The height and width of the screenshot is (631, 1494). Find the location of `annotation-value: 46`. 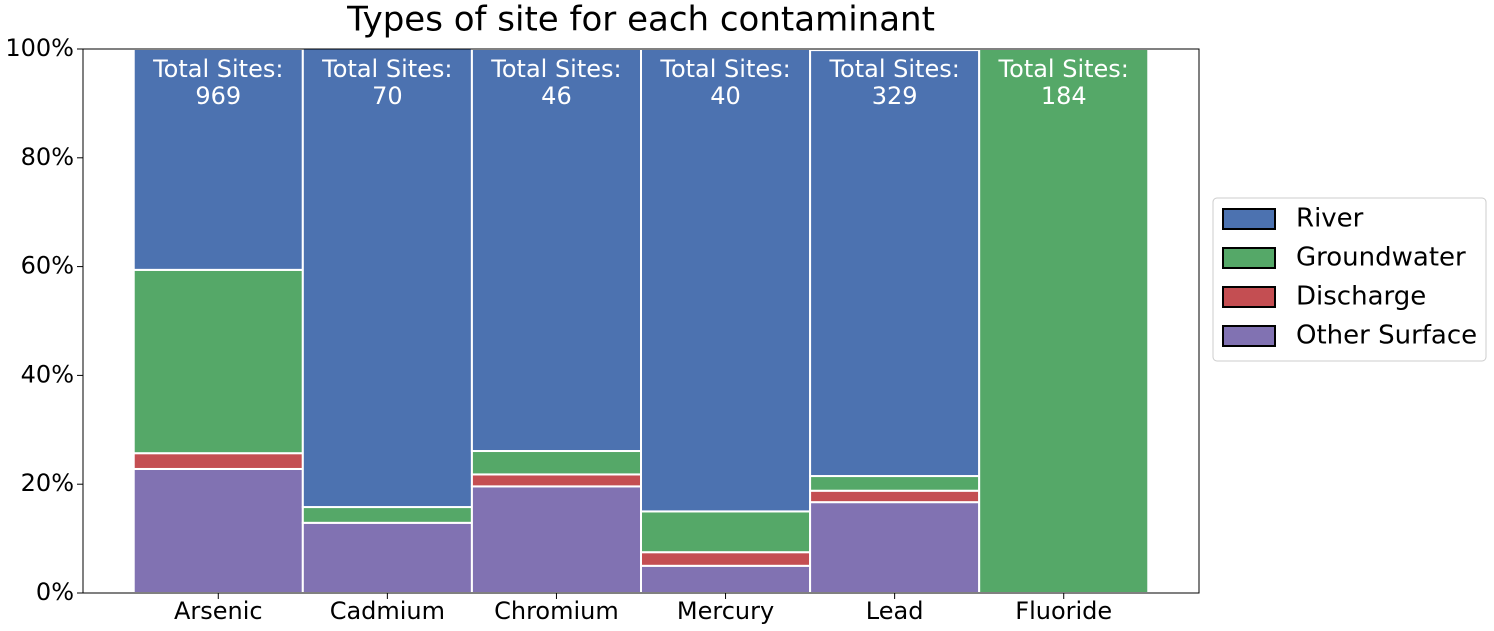

annotation-value: 46 is located at coordinates (556, 96).